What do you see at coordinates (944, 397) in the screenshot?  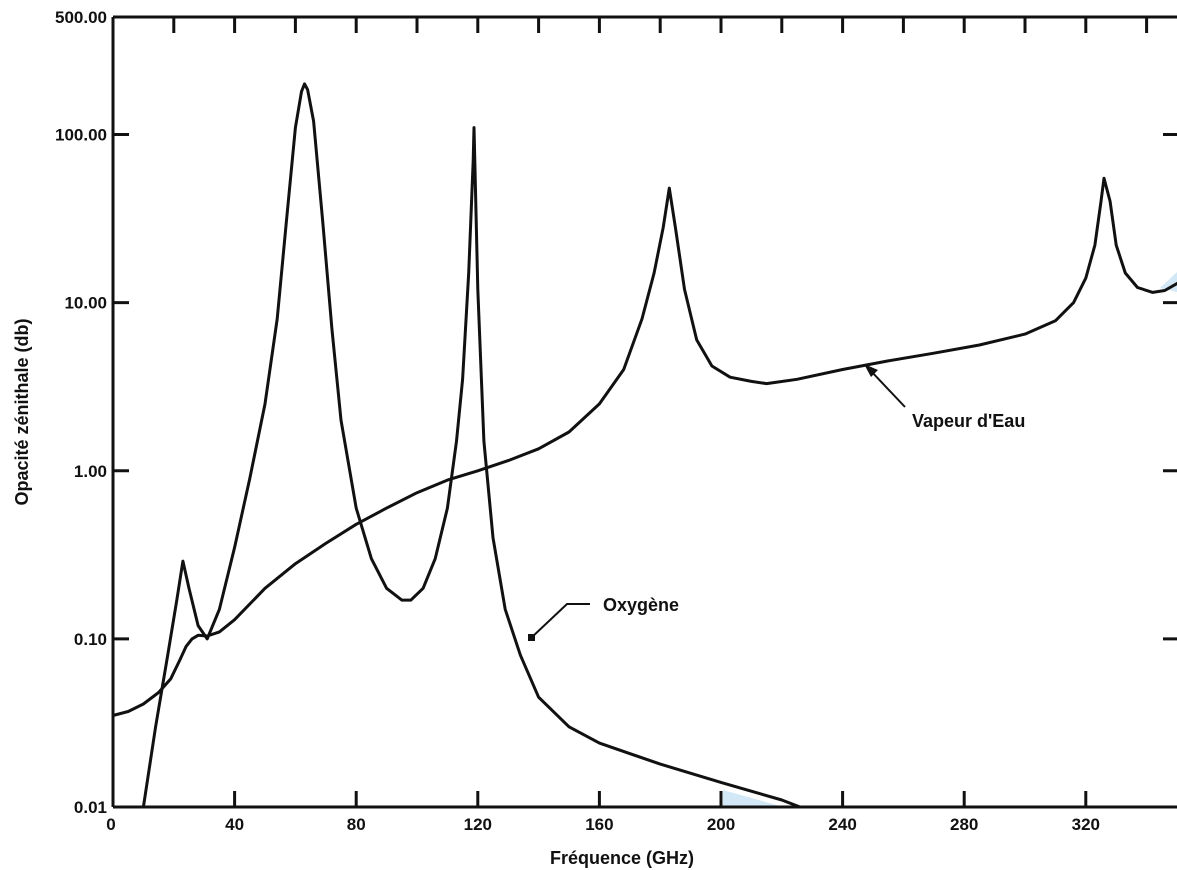 I see `annotation-water-vapour: Vapeur d'Eau` at bounding box center [944, 397].